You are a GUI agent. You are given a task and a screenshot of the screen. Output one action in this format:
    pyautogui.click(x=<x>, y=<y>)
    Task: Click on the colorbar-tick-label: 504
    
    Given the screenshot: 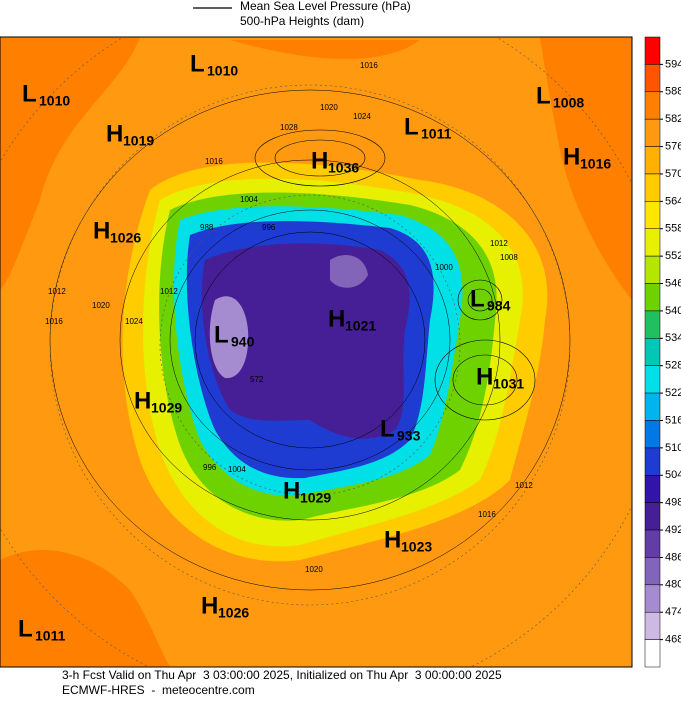 What is the action you would take?
    pyautogui.click(x=673, y=475)
    